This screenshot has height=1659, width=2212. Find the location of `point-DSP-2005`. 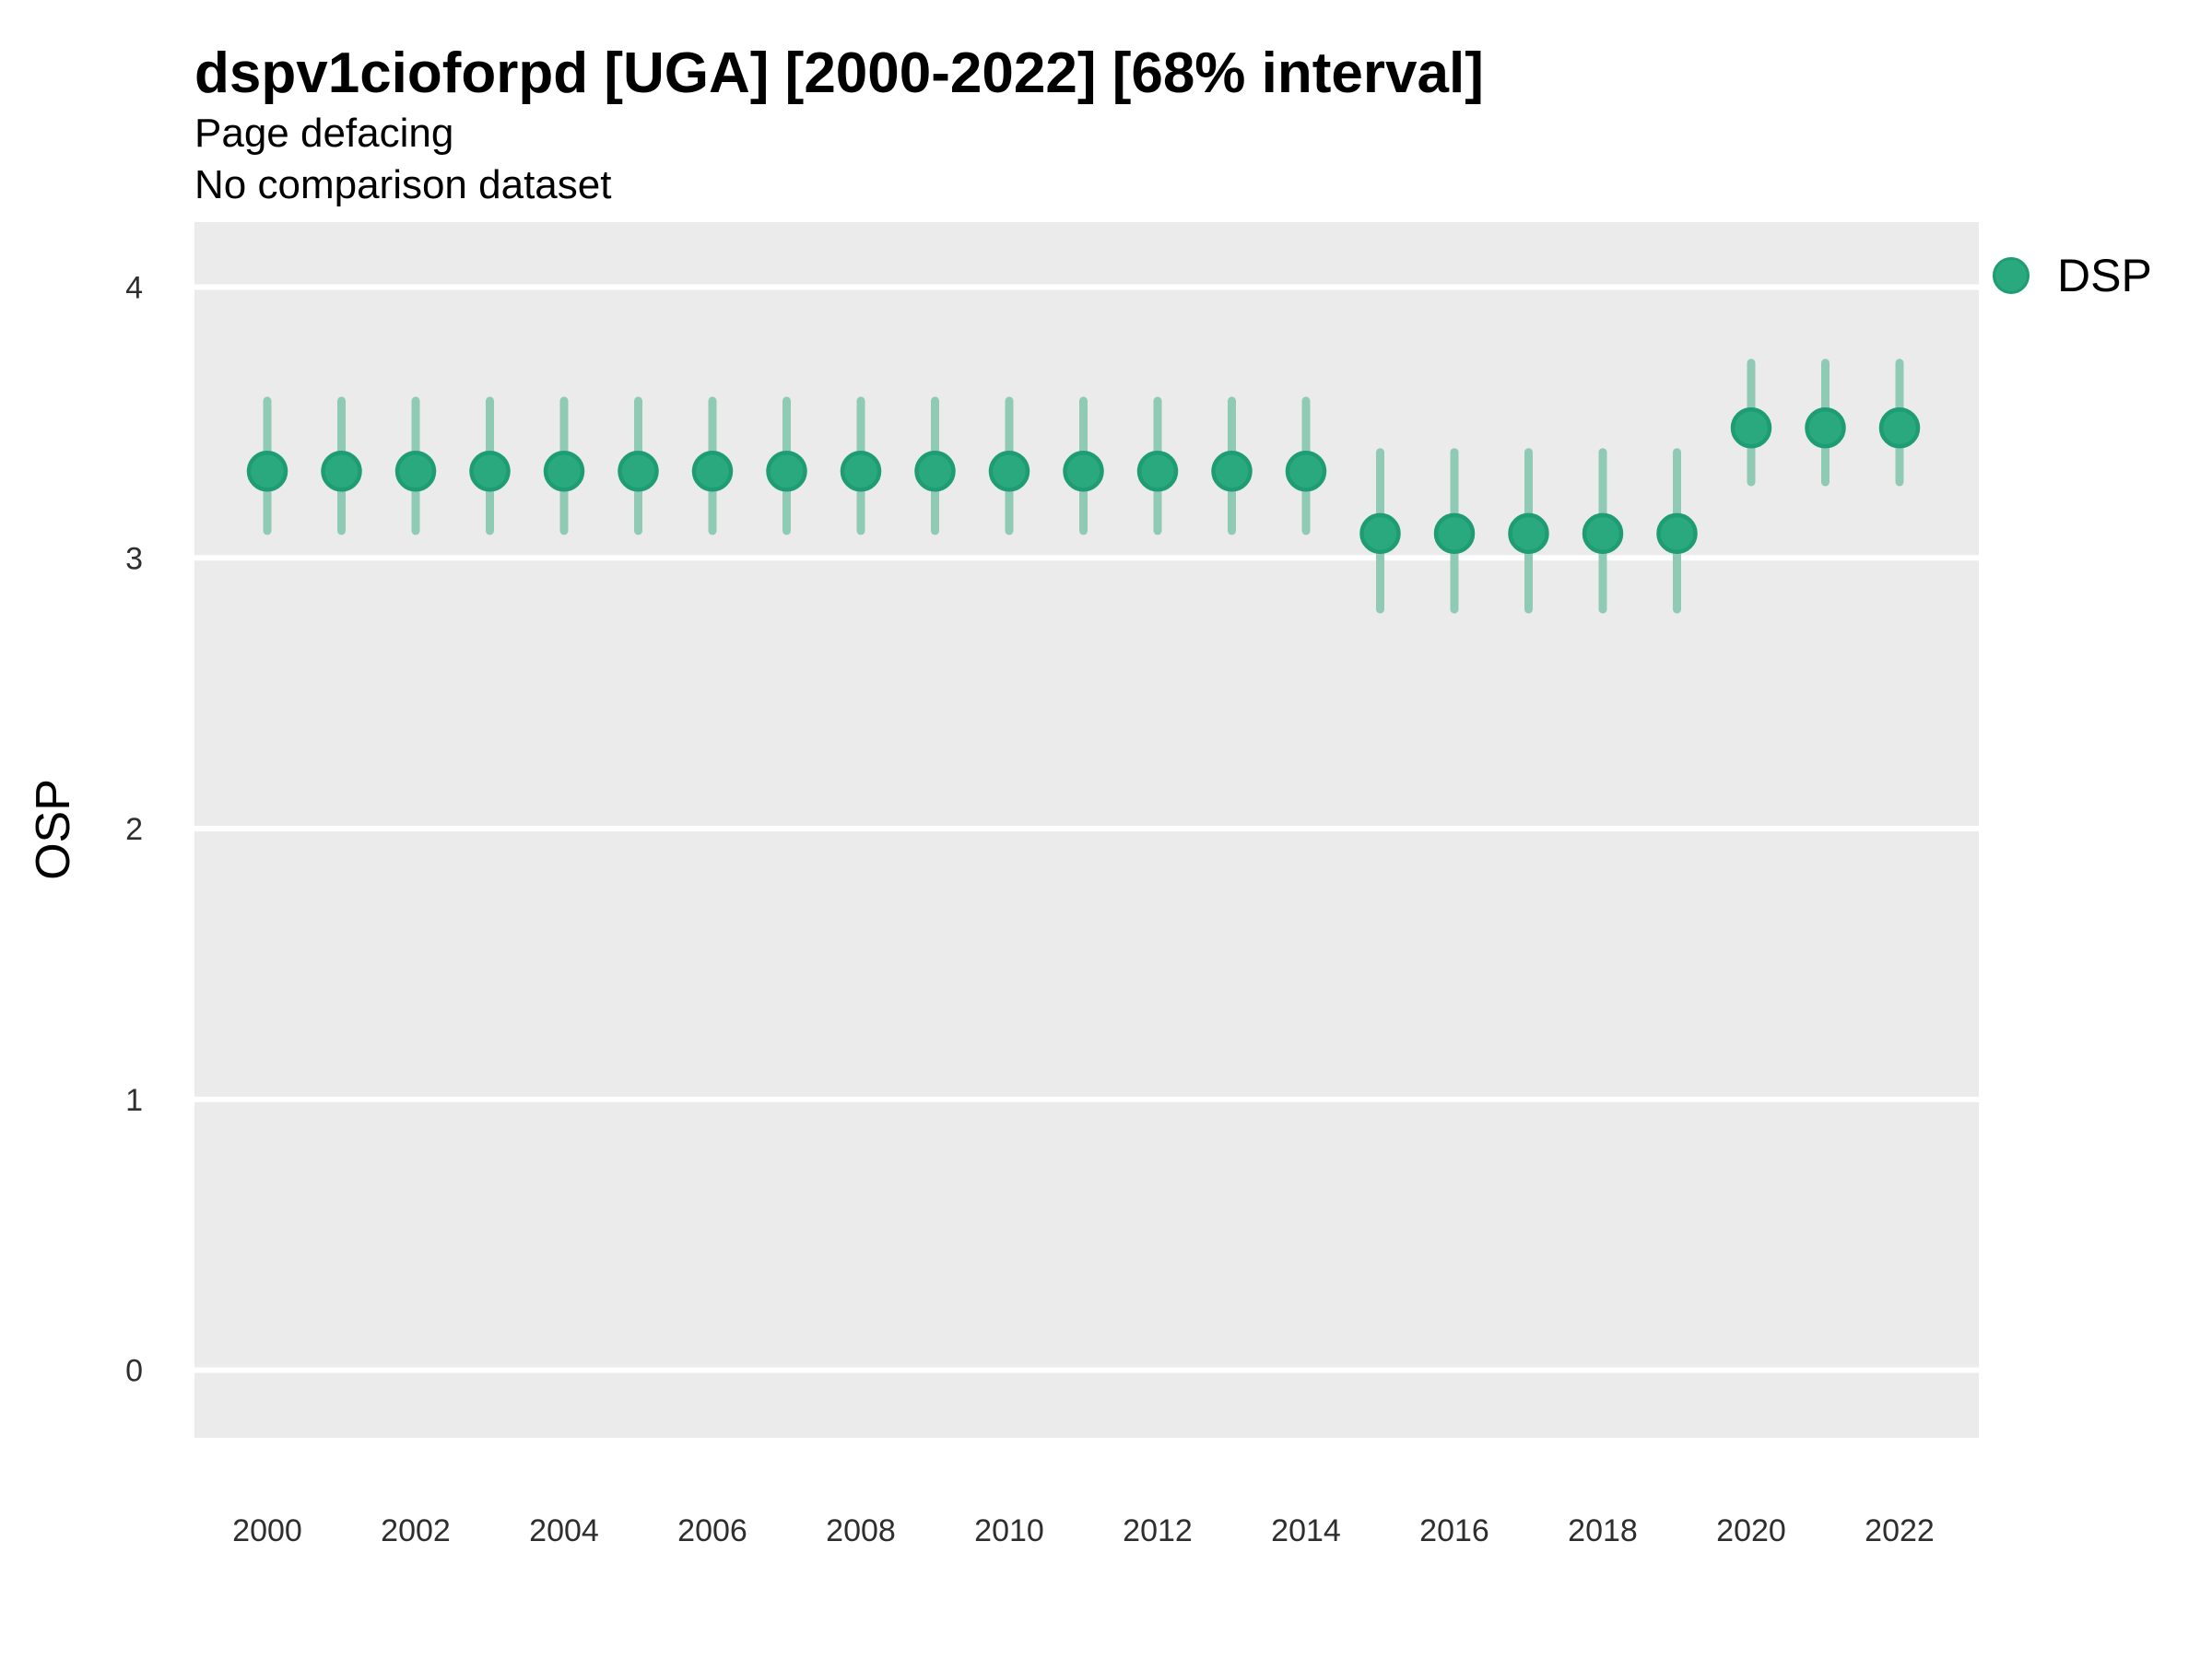

point-DSP-2005 is located at coordinates (638, 471).